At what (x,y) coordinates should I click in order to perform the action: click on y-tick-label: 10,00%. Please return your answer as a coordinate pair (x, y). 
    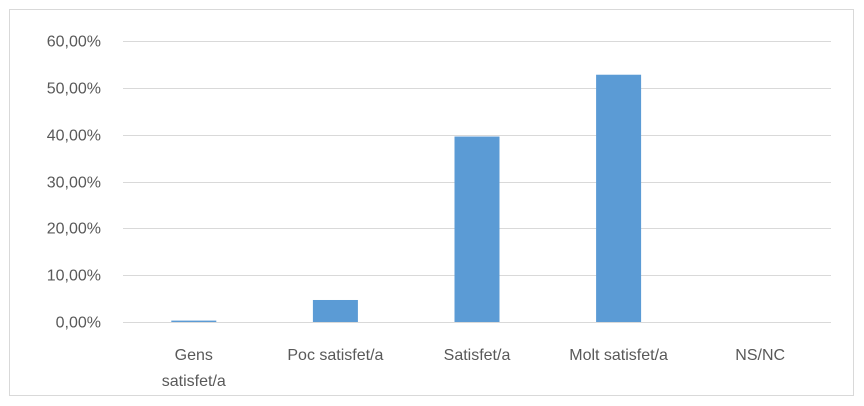
    Looking at the image, I should click on (74, 276).